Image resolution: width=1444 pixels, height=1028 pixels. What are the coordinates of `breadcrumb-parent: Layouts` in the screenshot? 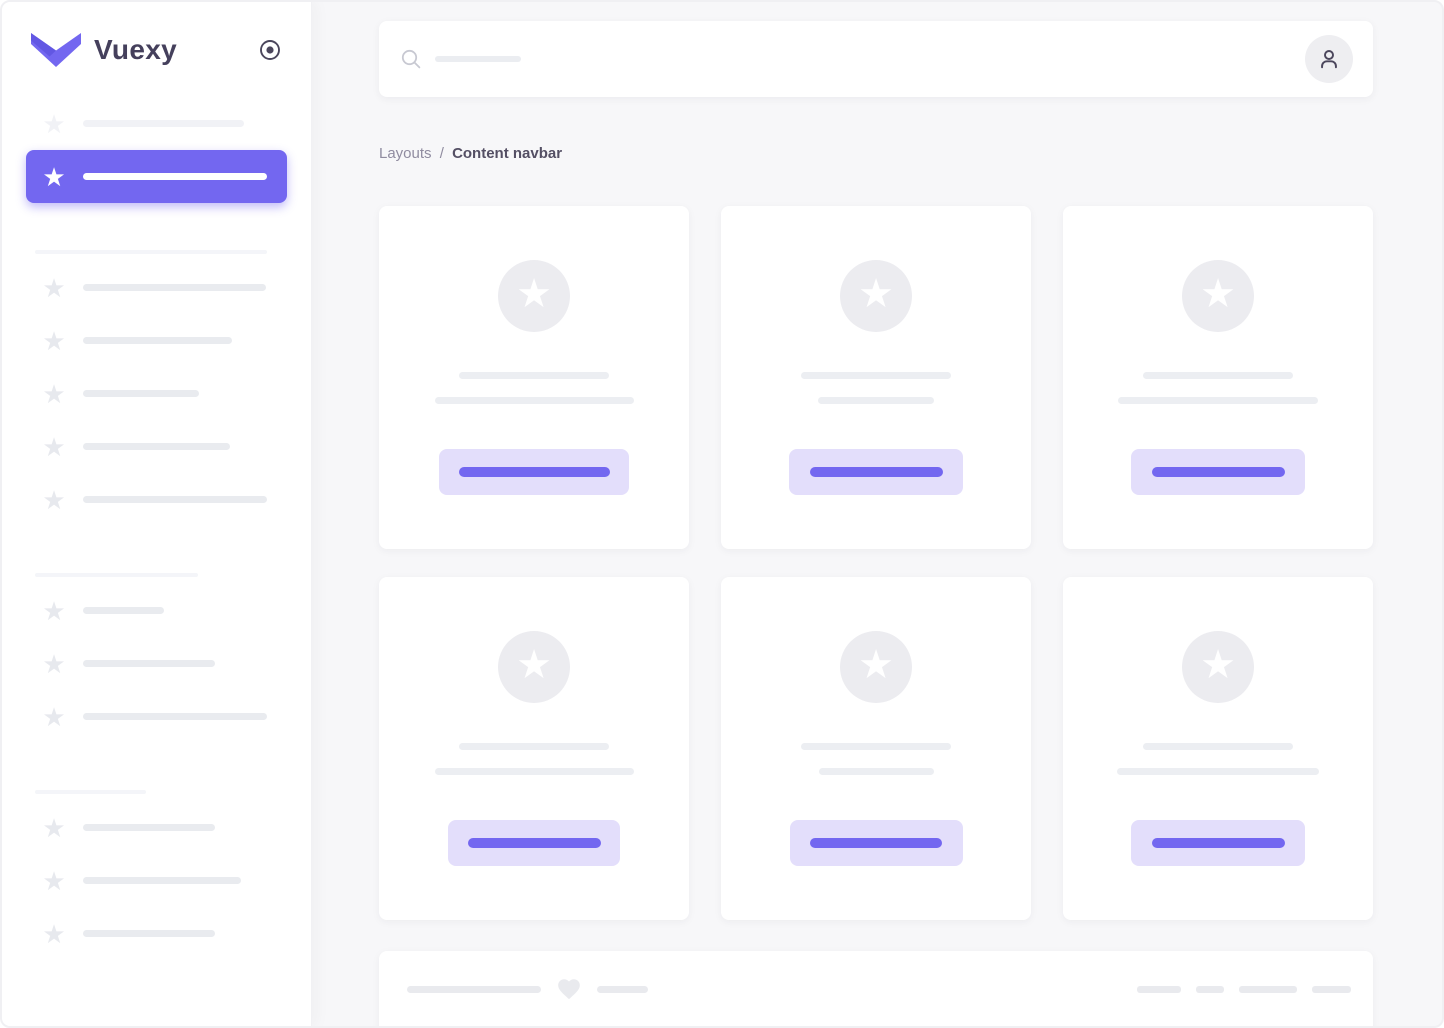 It's located at (405, 153).